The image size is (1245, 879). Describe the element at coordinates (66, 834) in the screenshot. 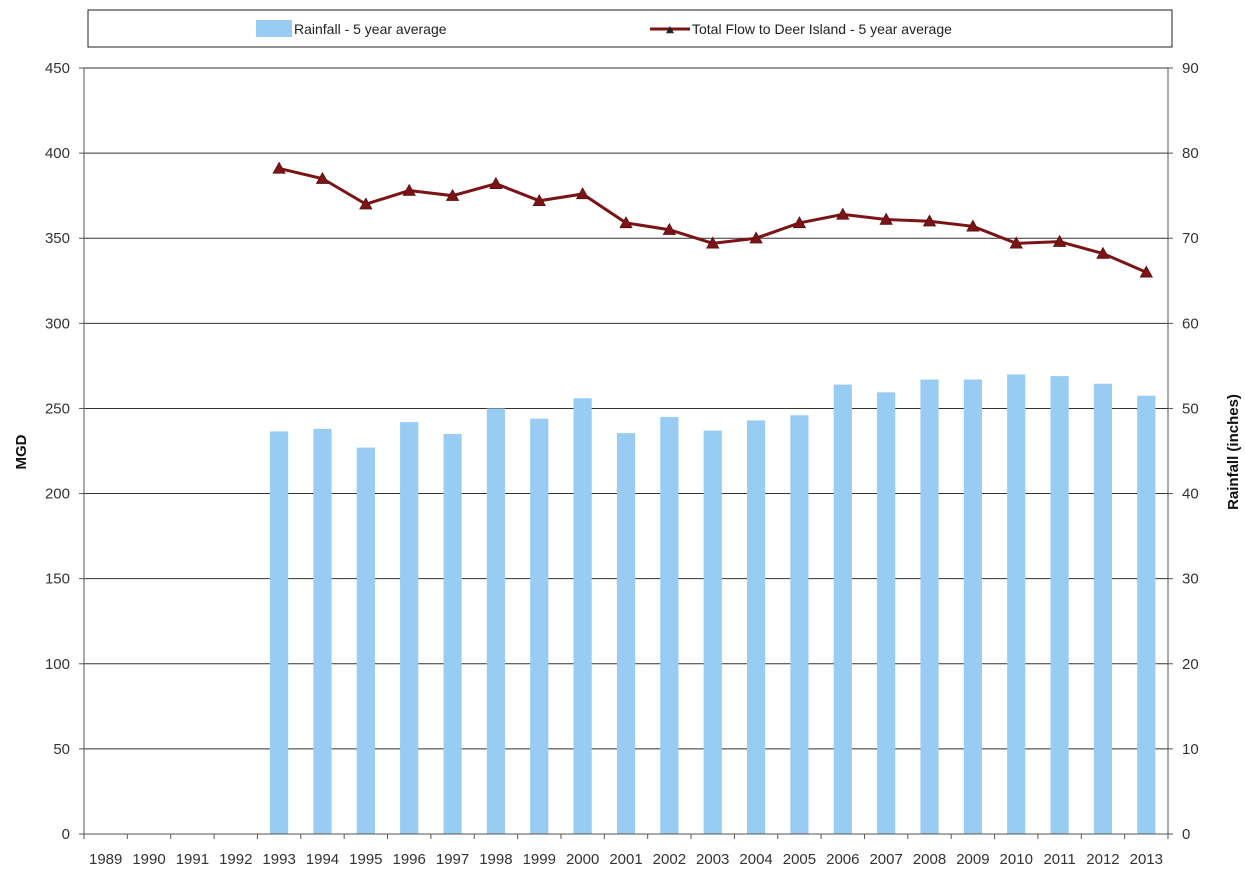

I see `y-tick-label-left: 0` at that location.